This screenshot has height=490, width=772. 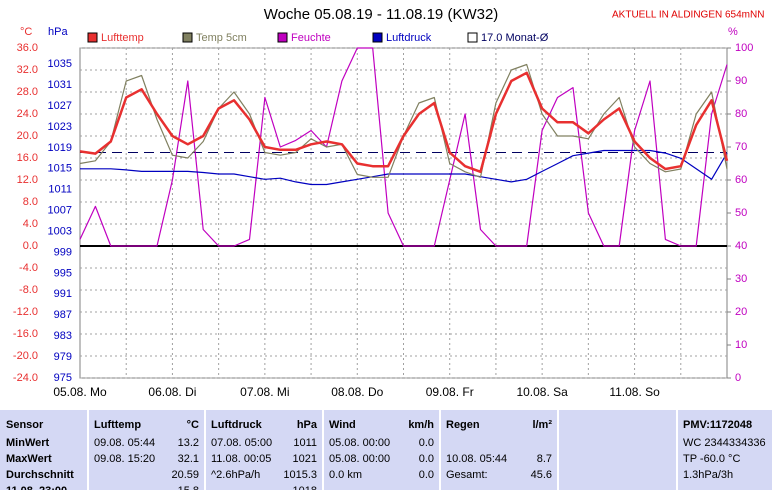 I want to click on y3-tick-label: 1019, so click(x=60, y=148).